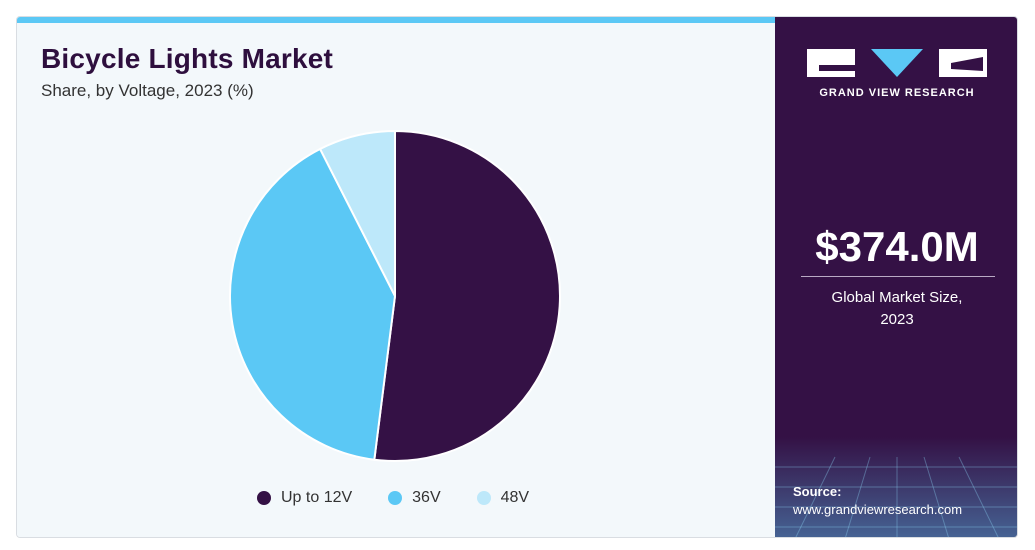  Describe the element at coordinates (357, 213) in the screenshot. I see `pie-slice-48v` at that location.